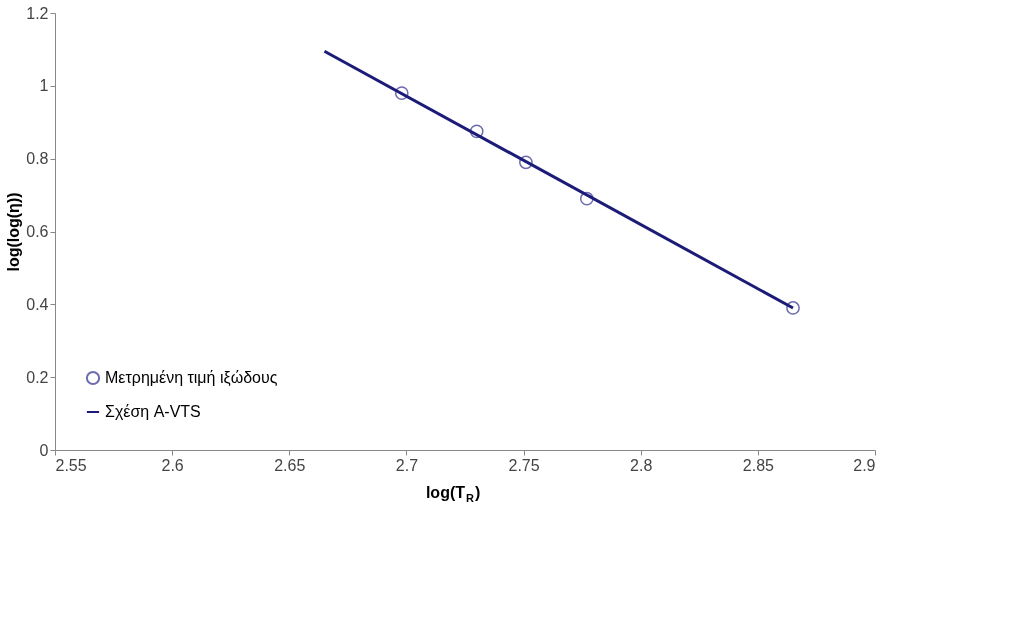 The image size is (1009, 622). I want to click on x-tick-label: 2.55, so click(71, 465).